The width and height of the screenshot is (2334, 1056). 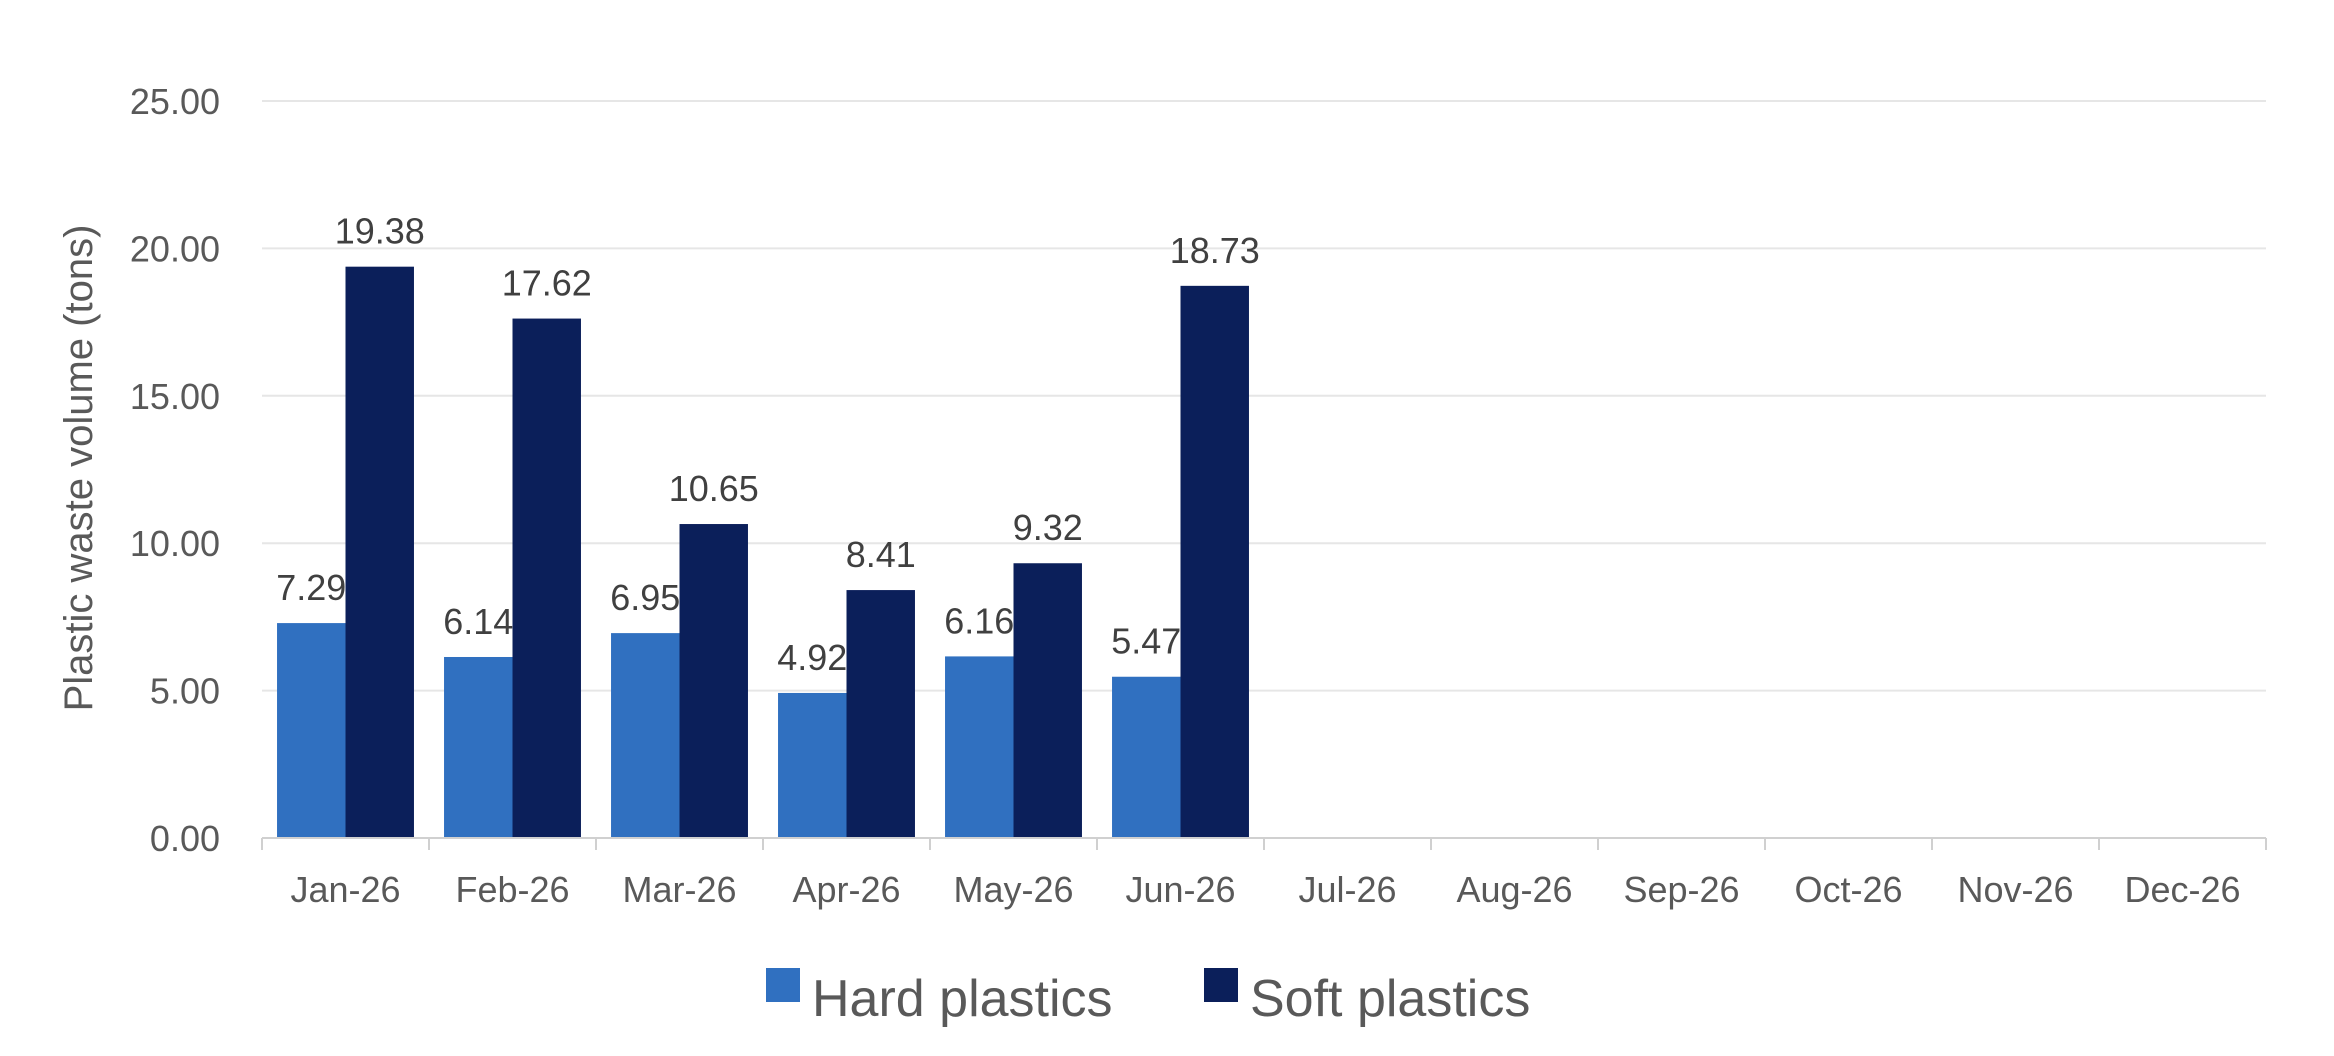 What do you see at coordinates (478, 621) in the screenshot?
I see `data-label: 6.14` at bounding box center [478, 621].